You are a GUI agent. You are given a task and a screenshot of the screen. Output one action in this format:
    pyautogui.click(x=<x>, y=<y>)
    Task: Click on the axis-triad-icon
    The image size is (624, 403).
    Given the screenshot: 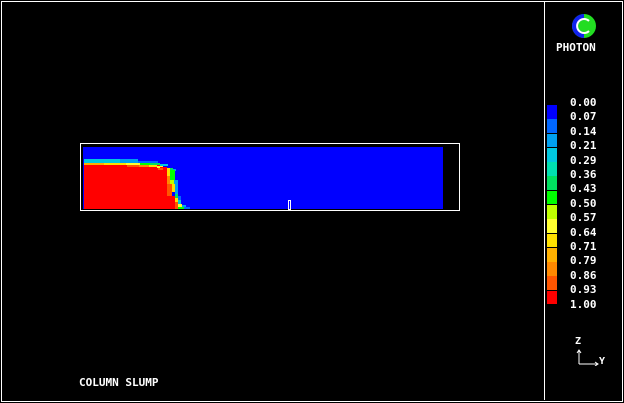 What is the action you would take?
    pyautogui.click(x=587, y=357)
    